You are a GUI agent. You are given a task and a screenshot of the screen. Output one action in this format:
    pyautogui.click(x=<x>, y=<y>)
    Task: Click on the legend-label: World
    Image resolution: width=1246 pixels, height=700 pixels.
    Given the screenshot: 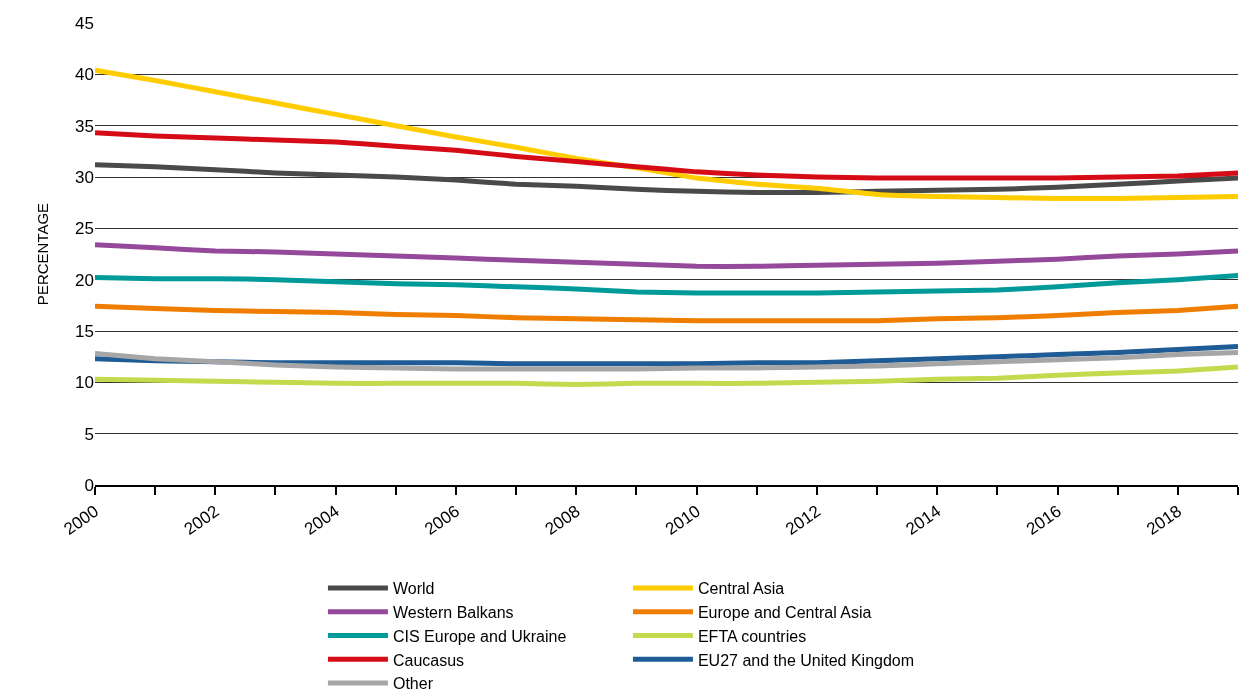 What is the action you would take?
    pyautogui.click(x=413, y=589)
    